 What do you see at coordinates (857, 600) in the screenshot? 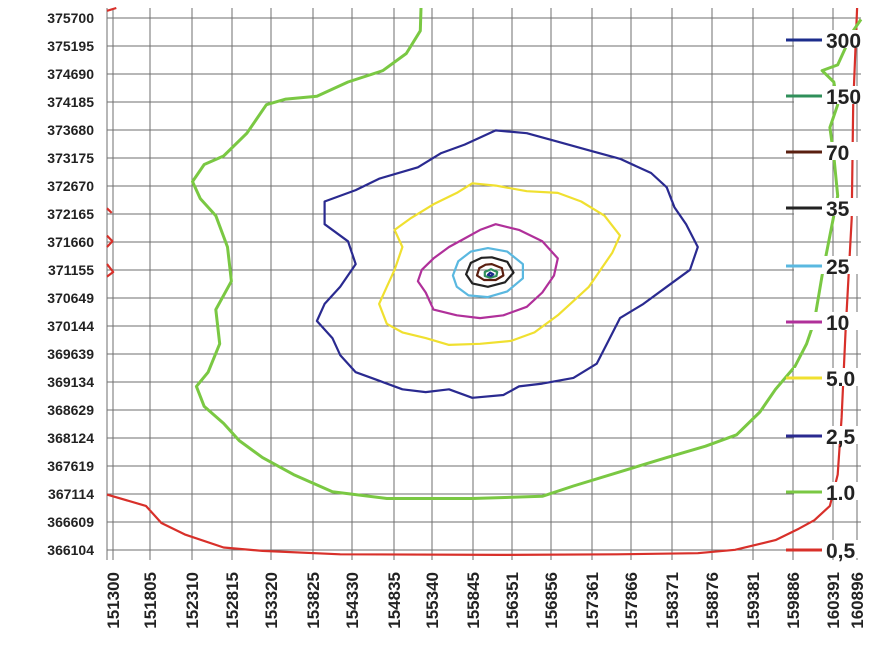
I see `x-tick-label: 160896` at bounding box center [857, 600].